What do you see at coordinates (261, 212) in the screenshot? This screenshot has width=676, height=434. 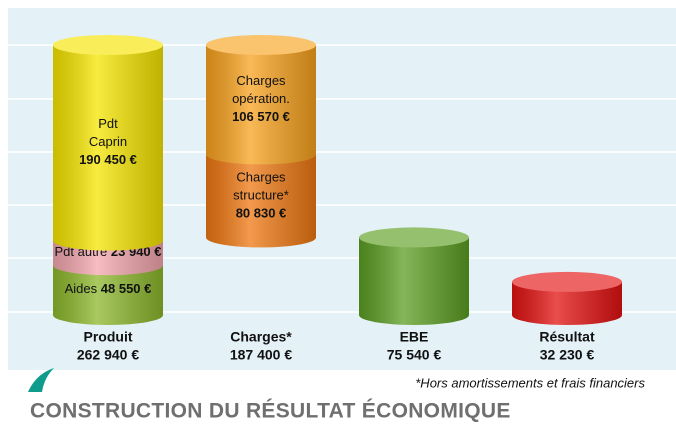 I see `segment-value: 80 830 €` at bounding box center [261, 212].